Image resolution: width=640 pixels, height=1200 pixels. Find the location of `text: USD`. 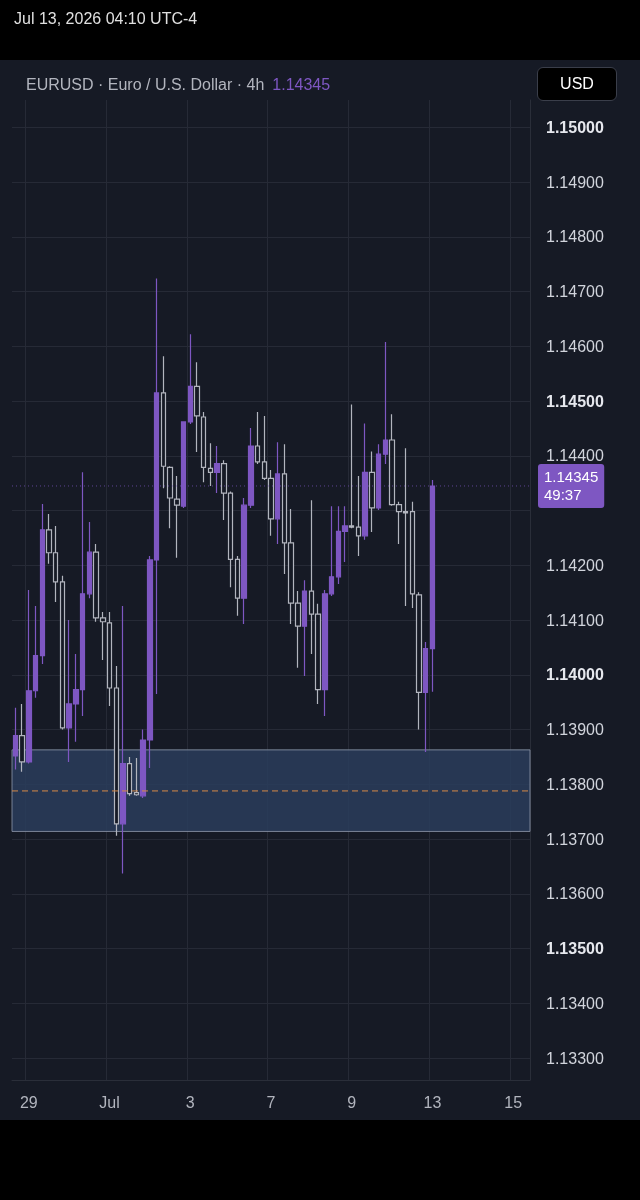

text: USD is located at coordinates (577, 84).